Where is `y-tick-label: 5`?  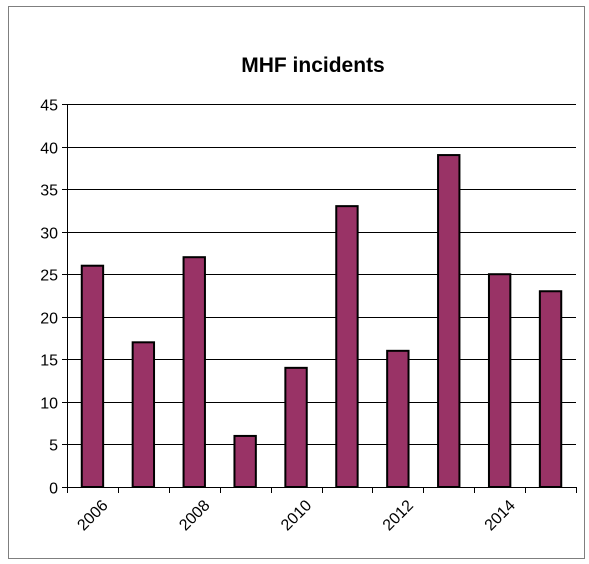 y-tick-label: 5 is located at coordinates (53, 446).